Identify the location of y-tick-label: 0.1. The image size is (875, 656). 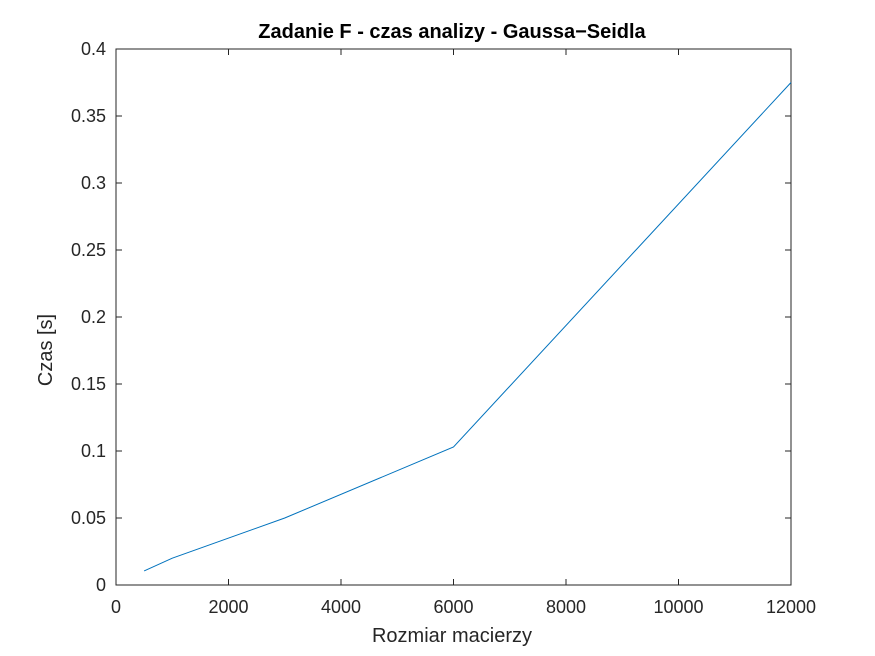
(93, 451).